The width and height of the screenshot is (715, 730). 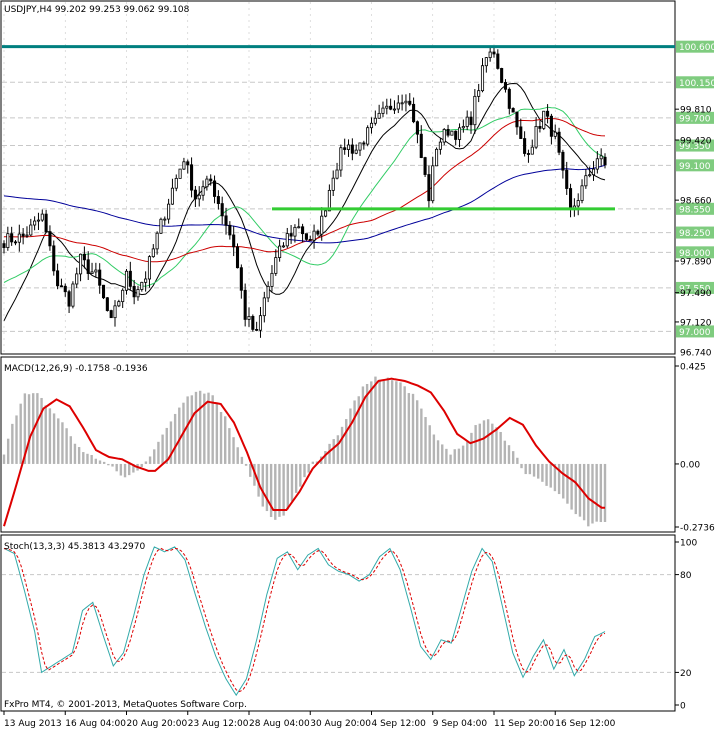 What do you see at coordinates (696, 323) in the screenshot?
I see `price-tick-label: 97.120` at bounding box center [696, 323].